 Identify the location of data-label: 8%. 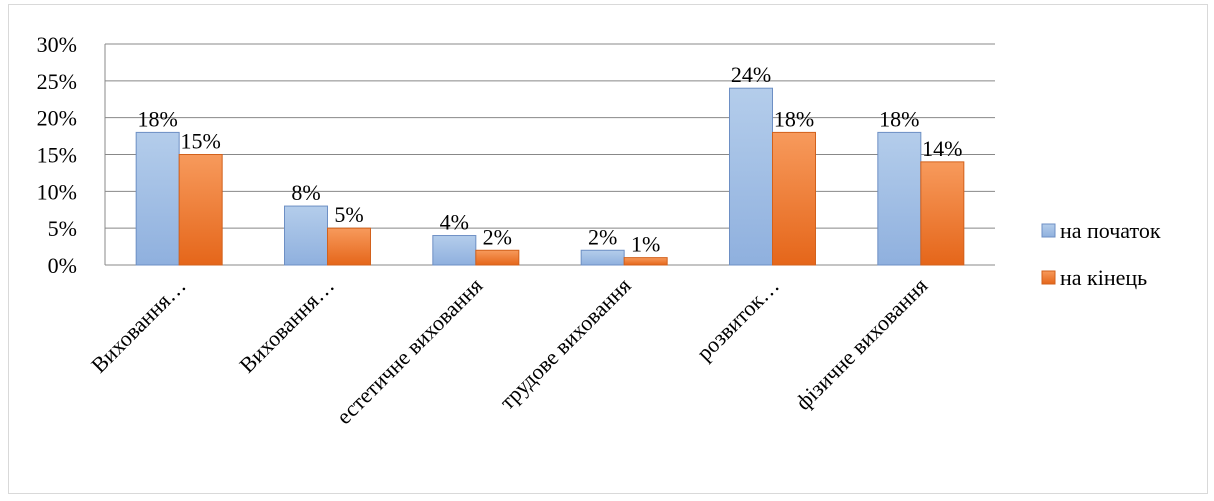
(305, 192).